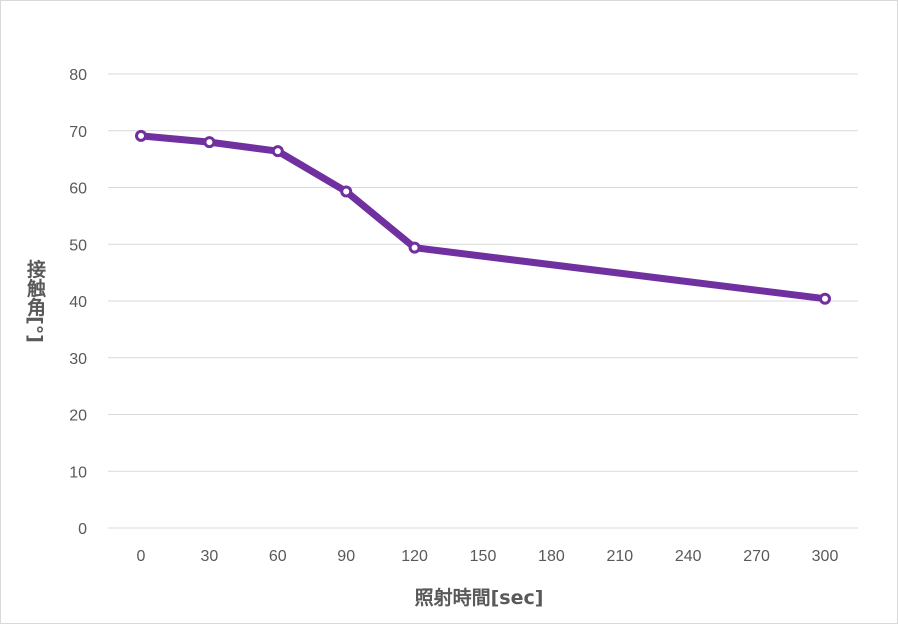 The image size is (898, 624). I want to click on x-tick-label: 300, so click(825, 556).